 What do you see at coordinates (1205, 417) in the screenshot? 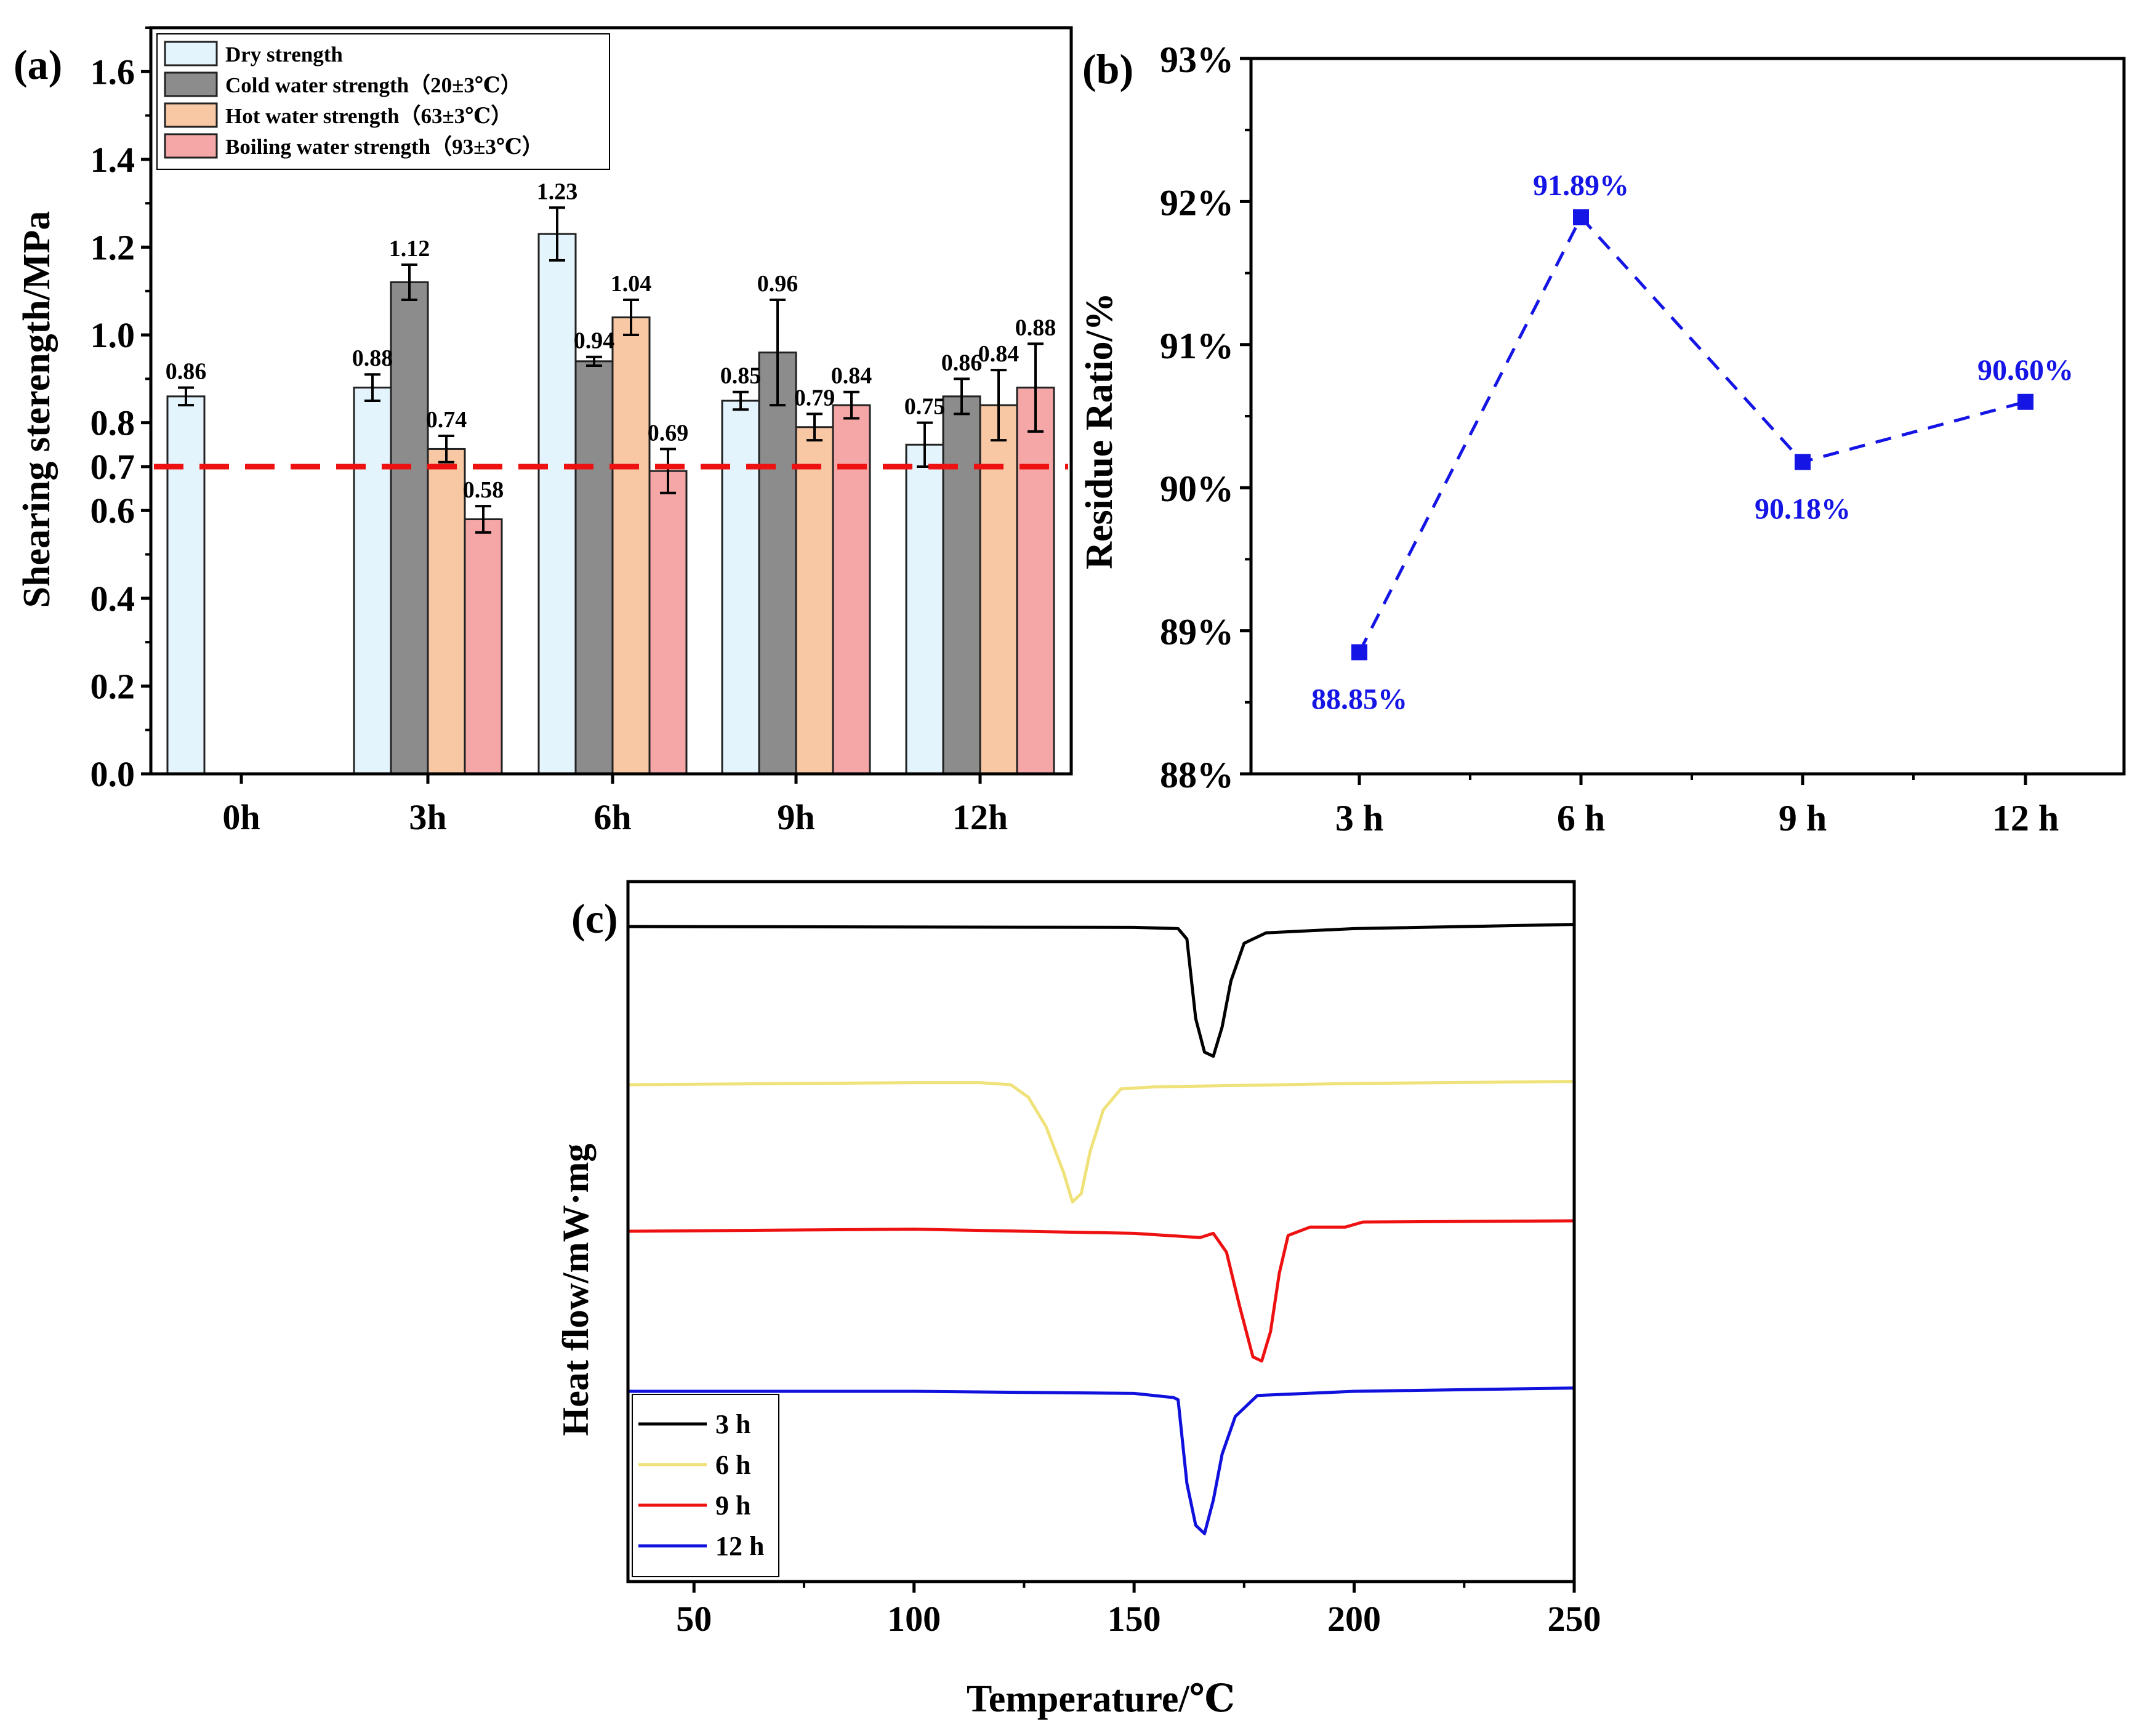
I see `panel-b-y-ticks: 88% 89% 90% 91% 92% 93%` at bounding box center [1205, 417].